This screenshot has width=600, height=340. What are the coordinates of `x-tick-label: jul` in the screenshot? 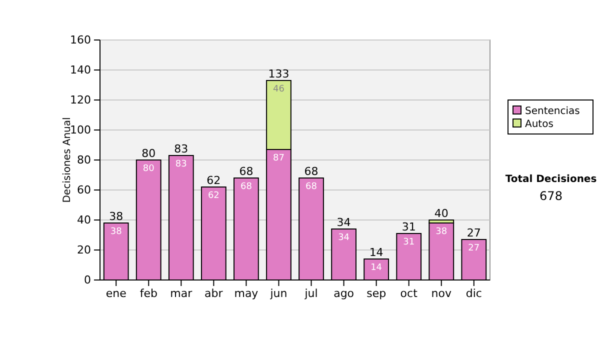 It's located at (311, 293).